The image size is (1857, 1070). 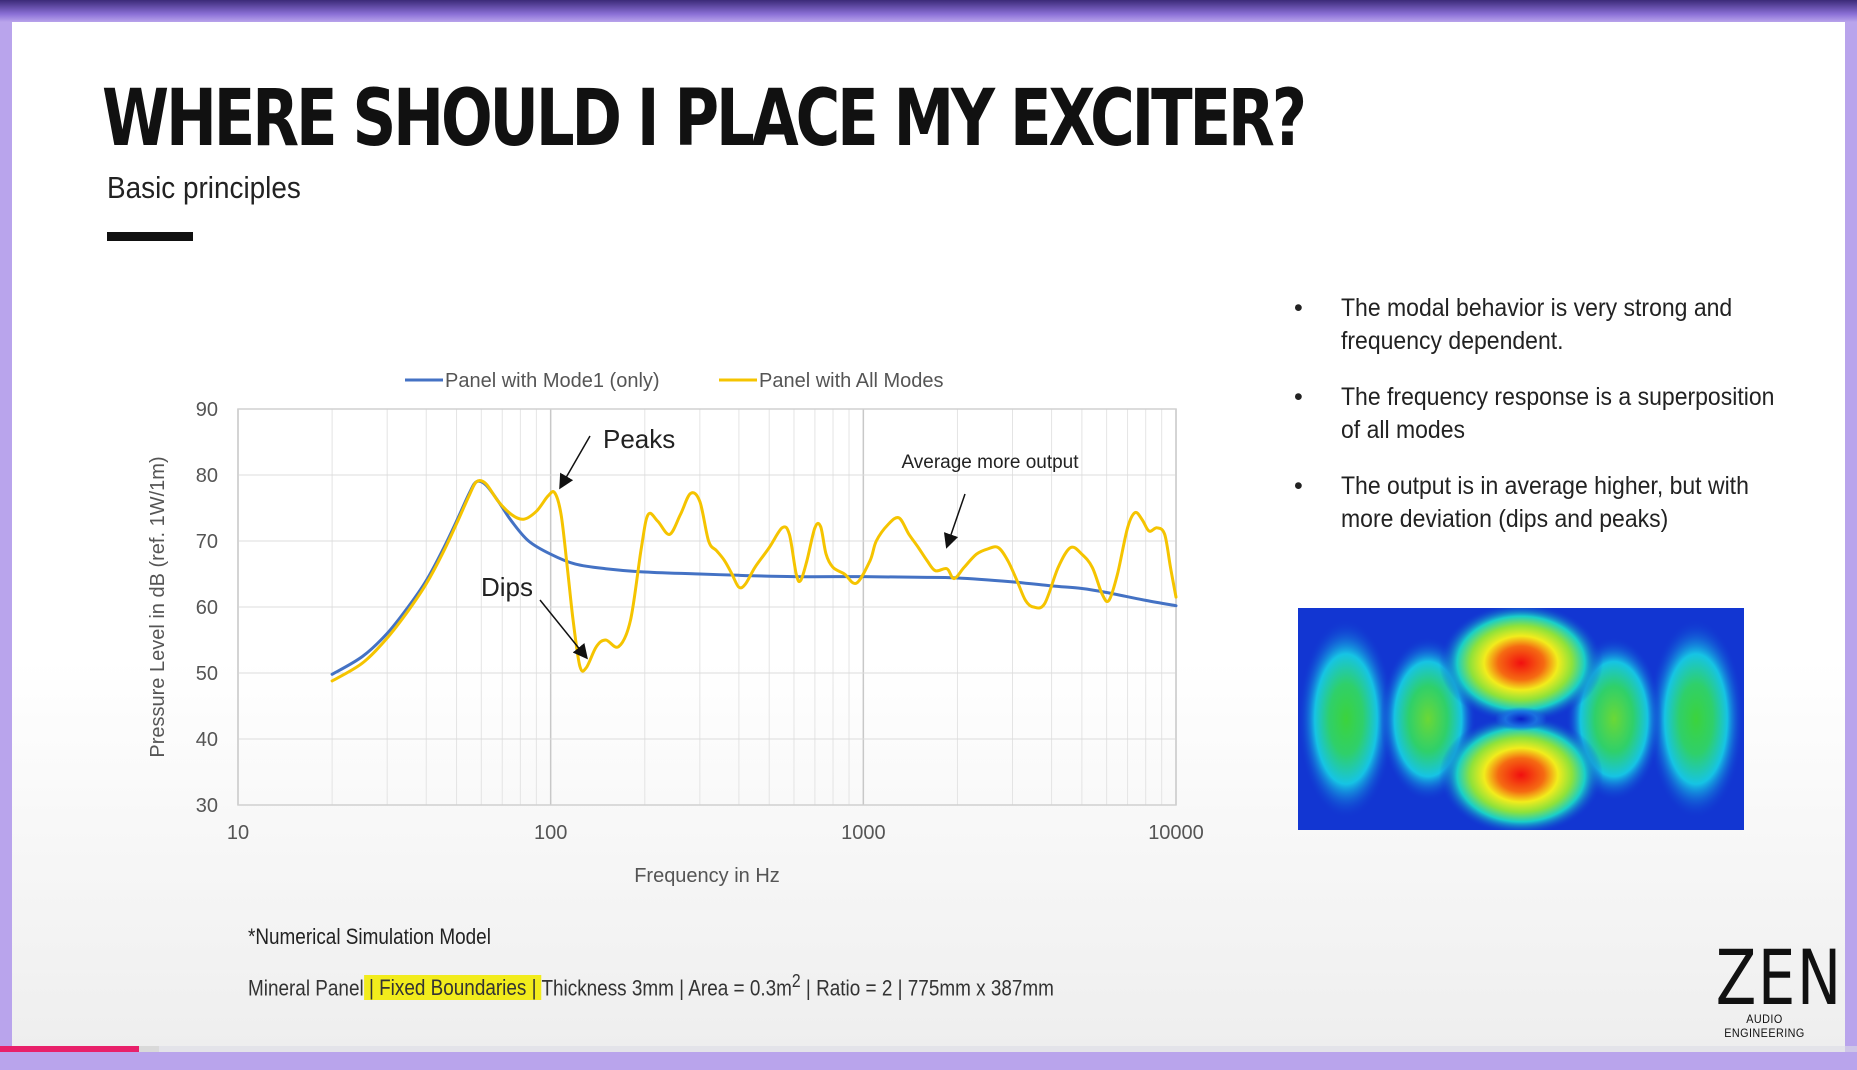 What do you see at coordinates (704, 119) in the screenshot?
I see `page-title: WHERE SHOULD I PLACE MY EXCITER?` at bounding box center [704, 119].